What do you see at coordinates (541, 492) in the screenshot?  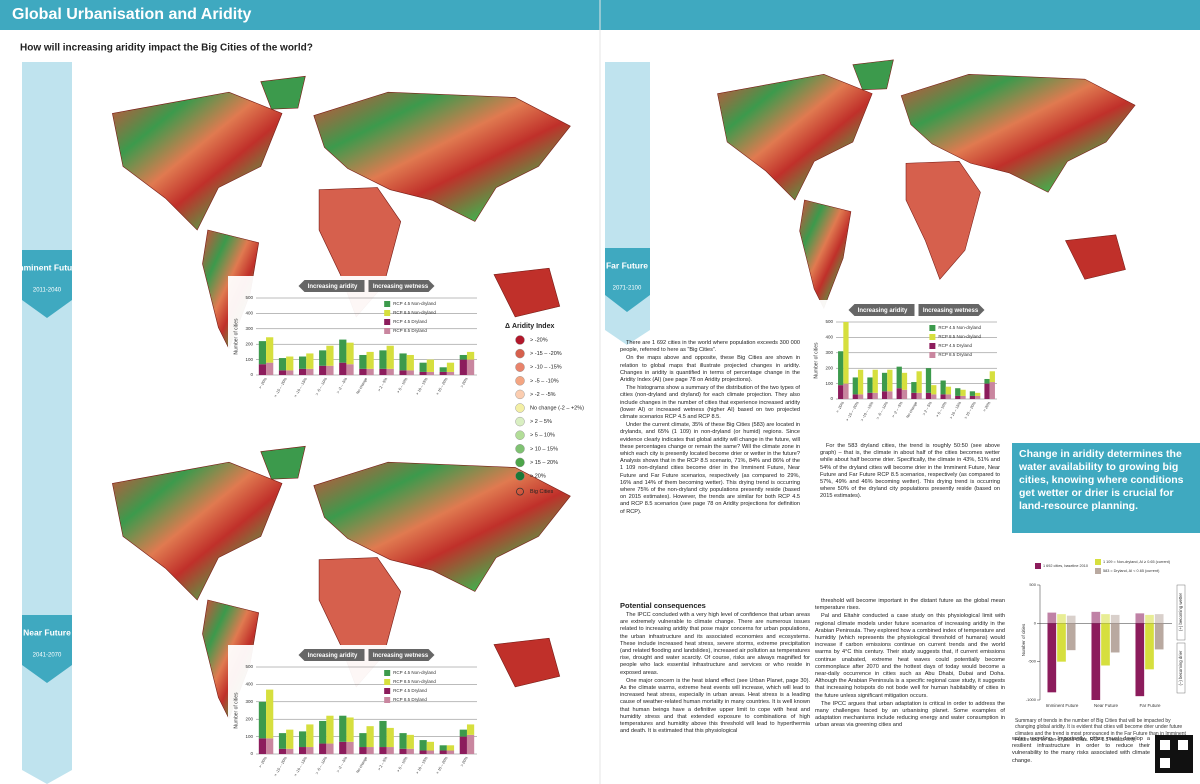 I see `legend-label: Big Cities` at bounding box center [541, 492].